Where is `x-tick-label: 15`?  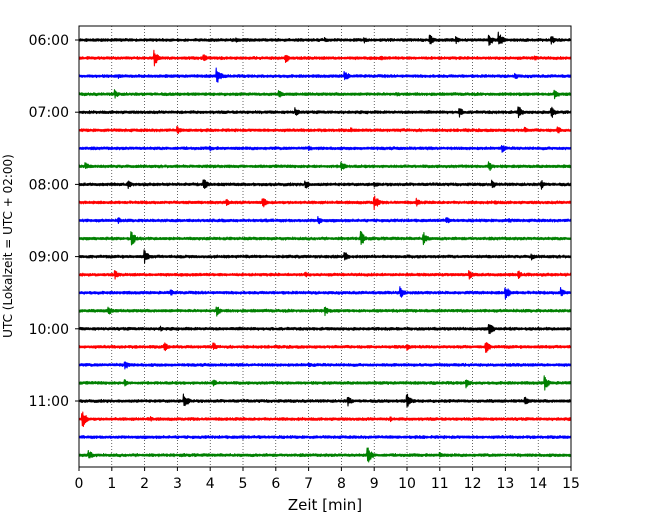
x-tick-label: 15 is located at coordinates (571, 484).